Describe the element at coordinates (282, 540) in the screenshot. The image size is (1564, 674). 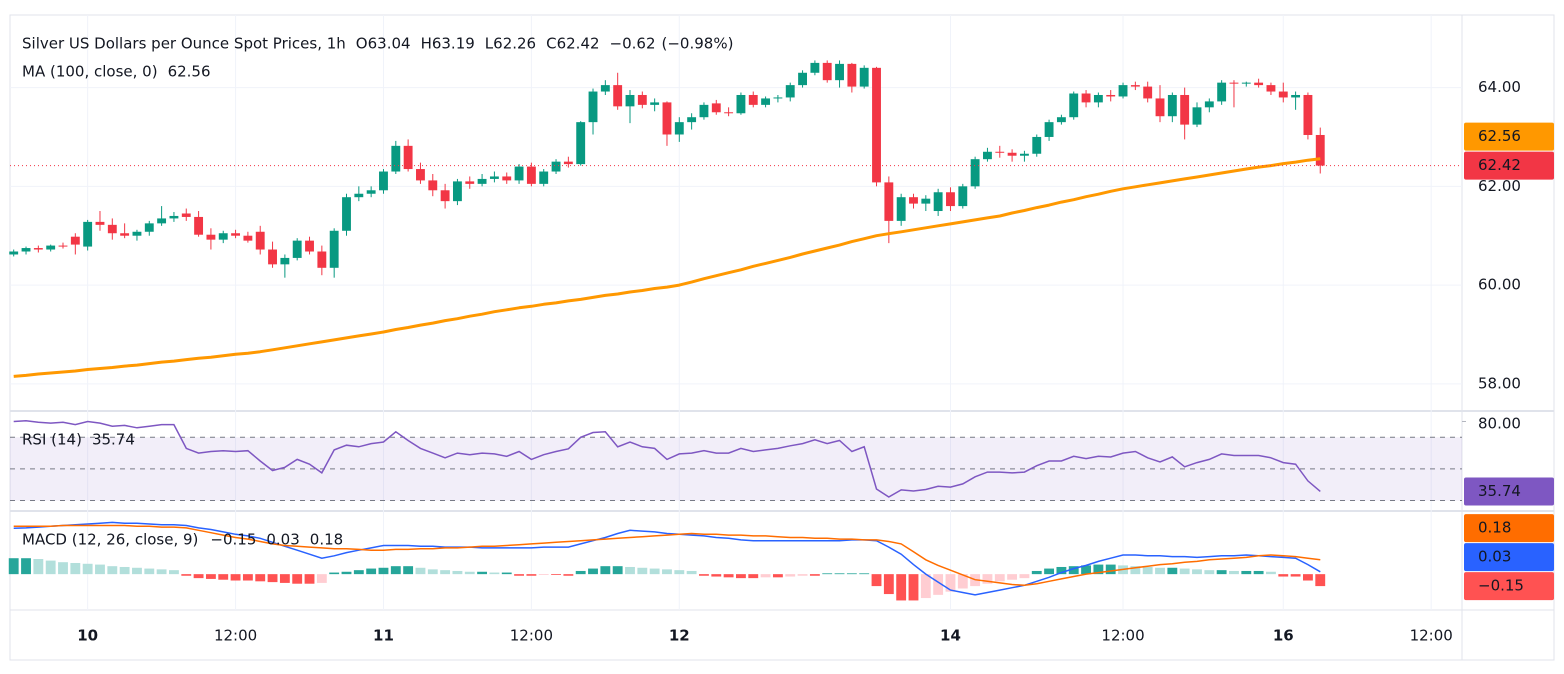
I see `legend-value: 0.03` at that location.